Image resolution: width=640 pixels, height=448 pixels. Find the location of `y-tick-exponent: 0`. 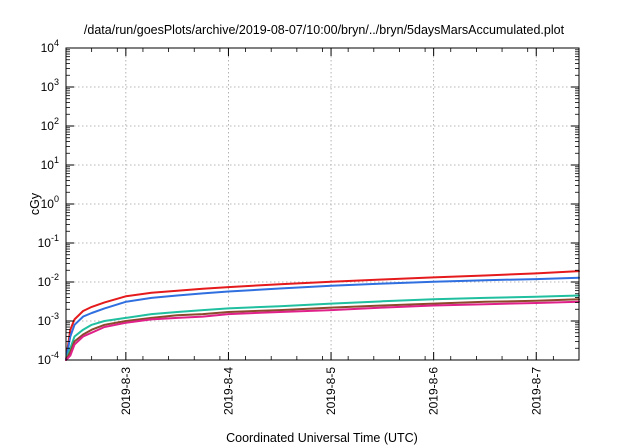

y-tick-exponent: 0 is located at coordinates (56, 199).